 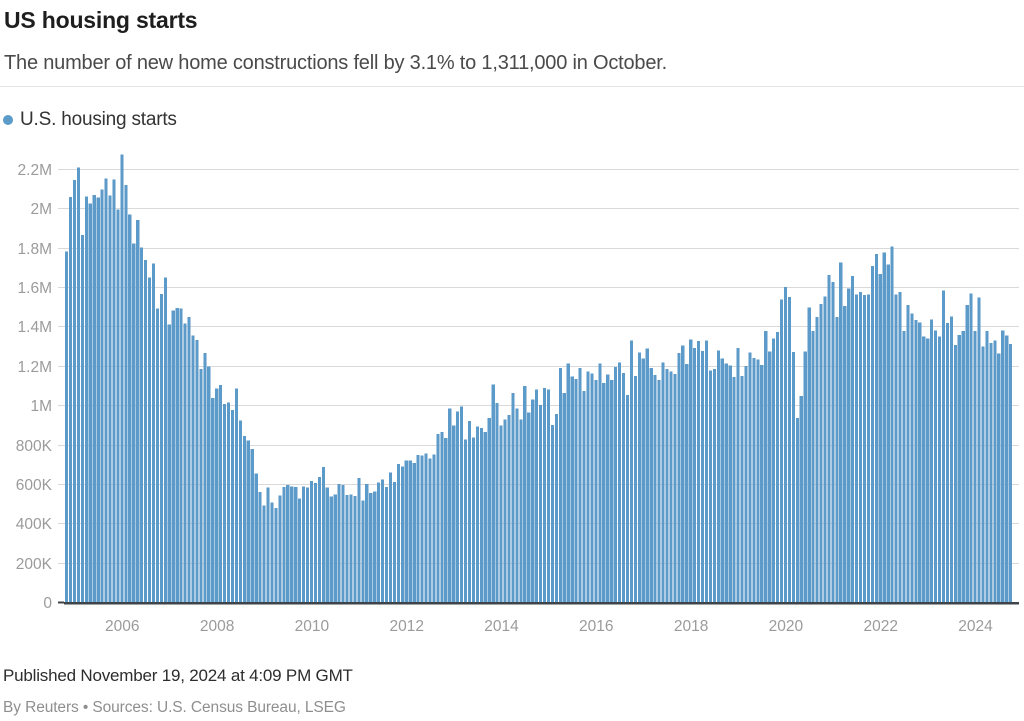 What do you see at coordinates (35, 249) in the screenshot?
I see `y-tick-label: 1.8M` at bounding box center [35, 249].